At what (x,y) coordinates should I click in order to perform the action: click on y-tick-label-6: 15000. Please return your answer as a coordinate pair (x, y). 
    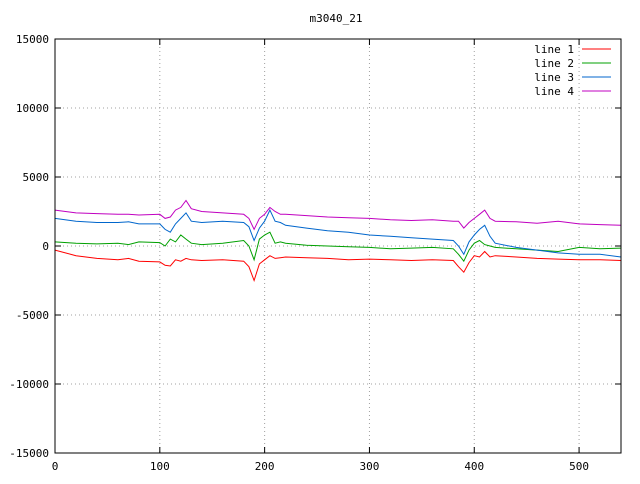
    Looking at the image, I should click on (32, 39).